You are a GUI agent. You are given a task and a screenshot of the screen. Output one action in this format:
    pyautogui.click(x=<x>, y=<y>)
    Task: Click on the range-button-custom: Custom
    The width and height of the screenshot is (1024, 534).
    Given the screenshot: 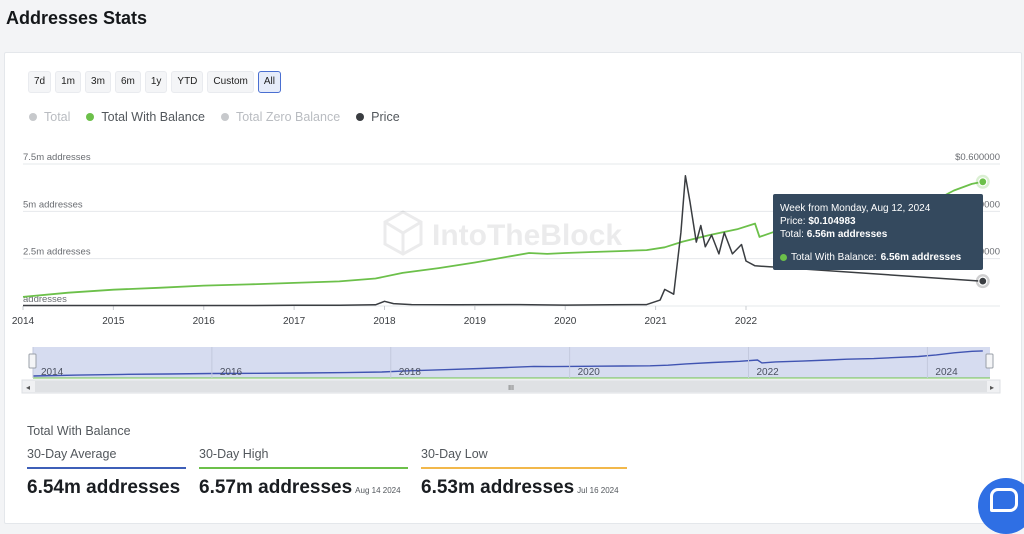 What is the action you would take?
    pyautogui.click(x=230, y=82)
    